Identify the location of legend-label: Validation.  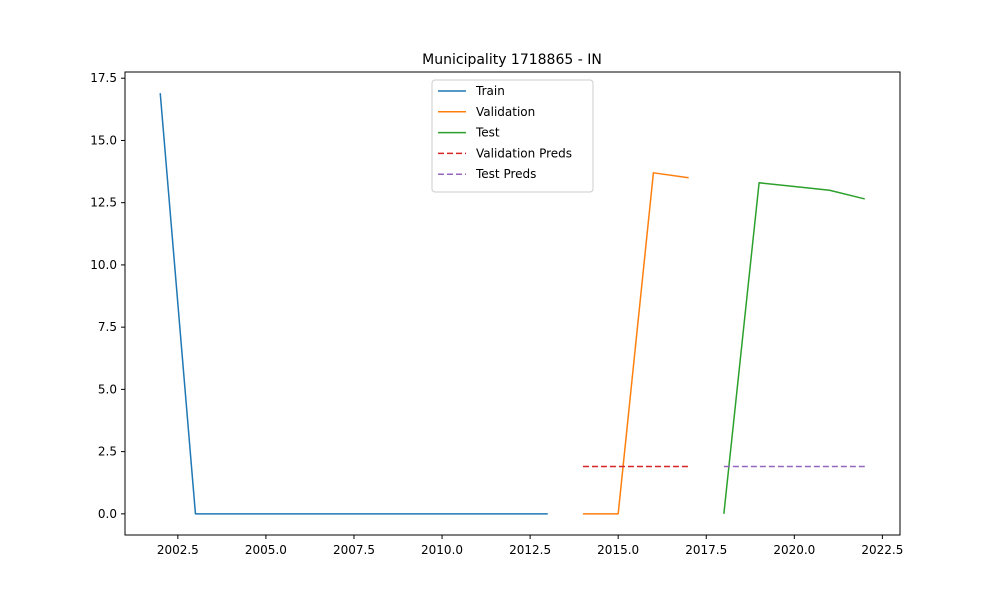
(505, 112).